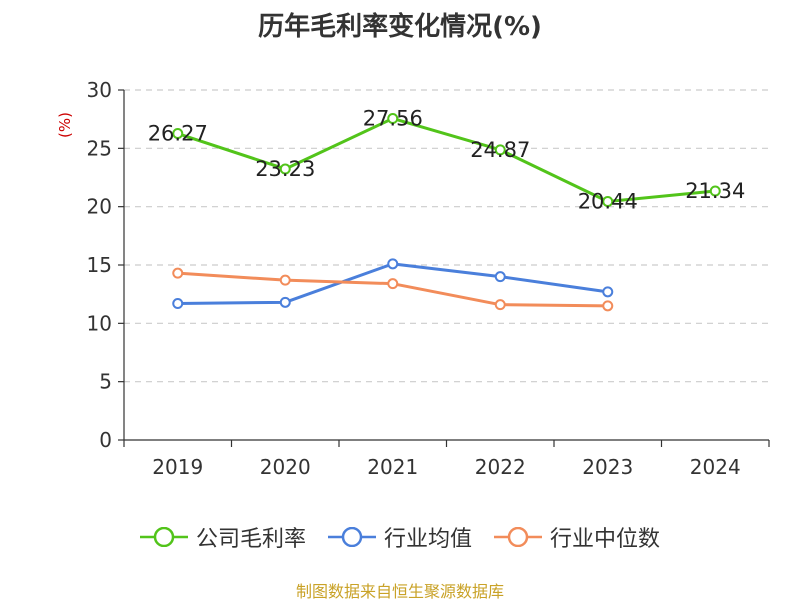  Describe the element at coordinates (400, 27) in the screenshot. I see `chart-title: 历年毛利率变化情况(%)` at that location.